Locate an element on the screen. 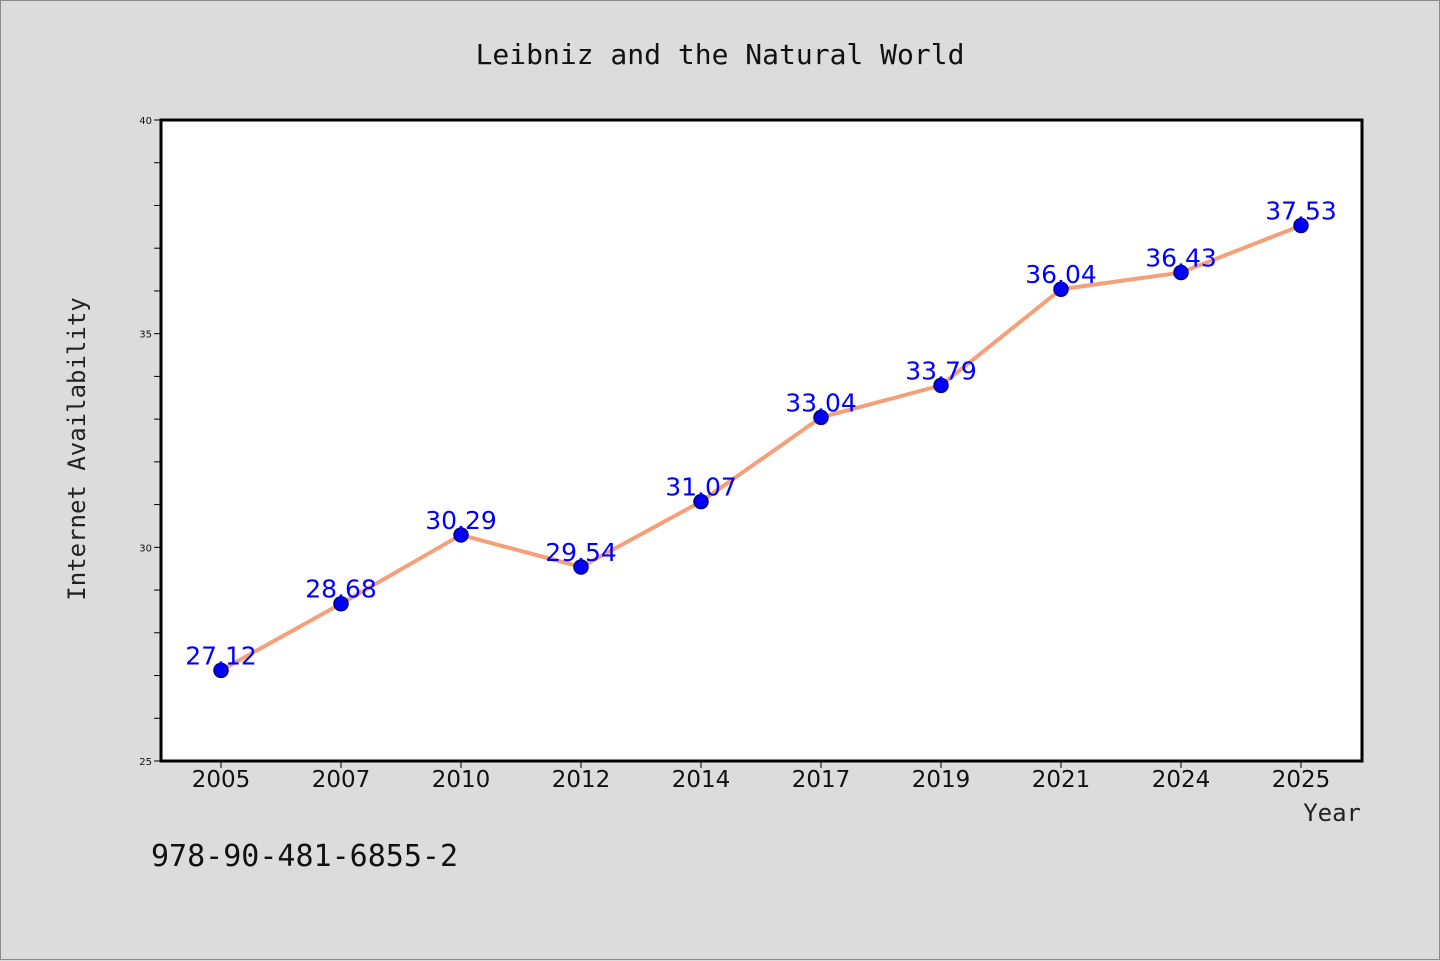 The height and width of the screenshot is (961, 1440). data-label: 30.29 is located at coordinates (461, 520).